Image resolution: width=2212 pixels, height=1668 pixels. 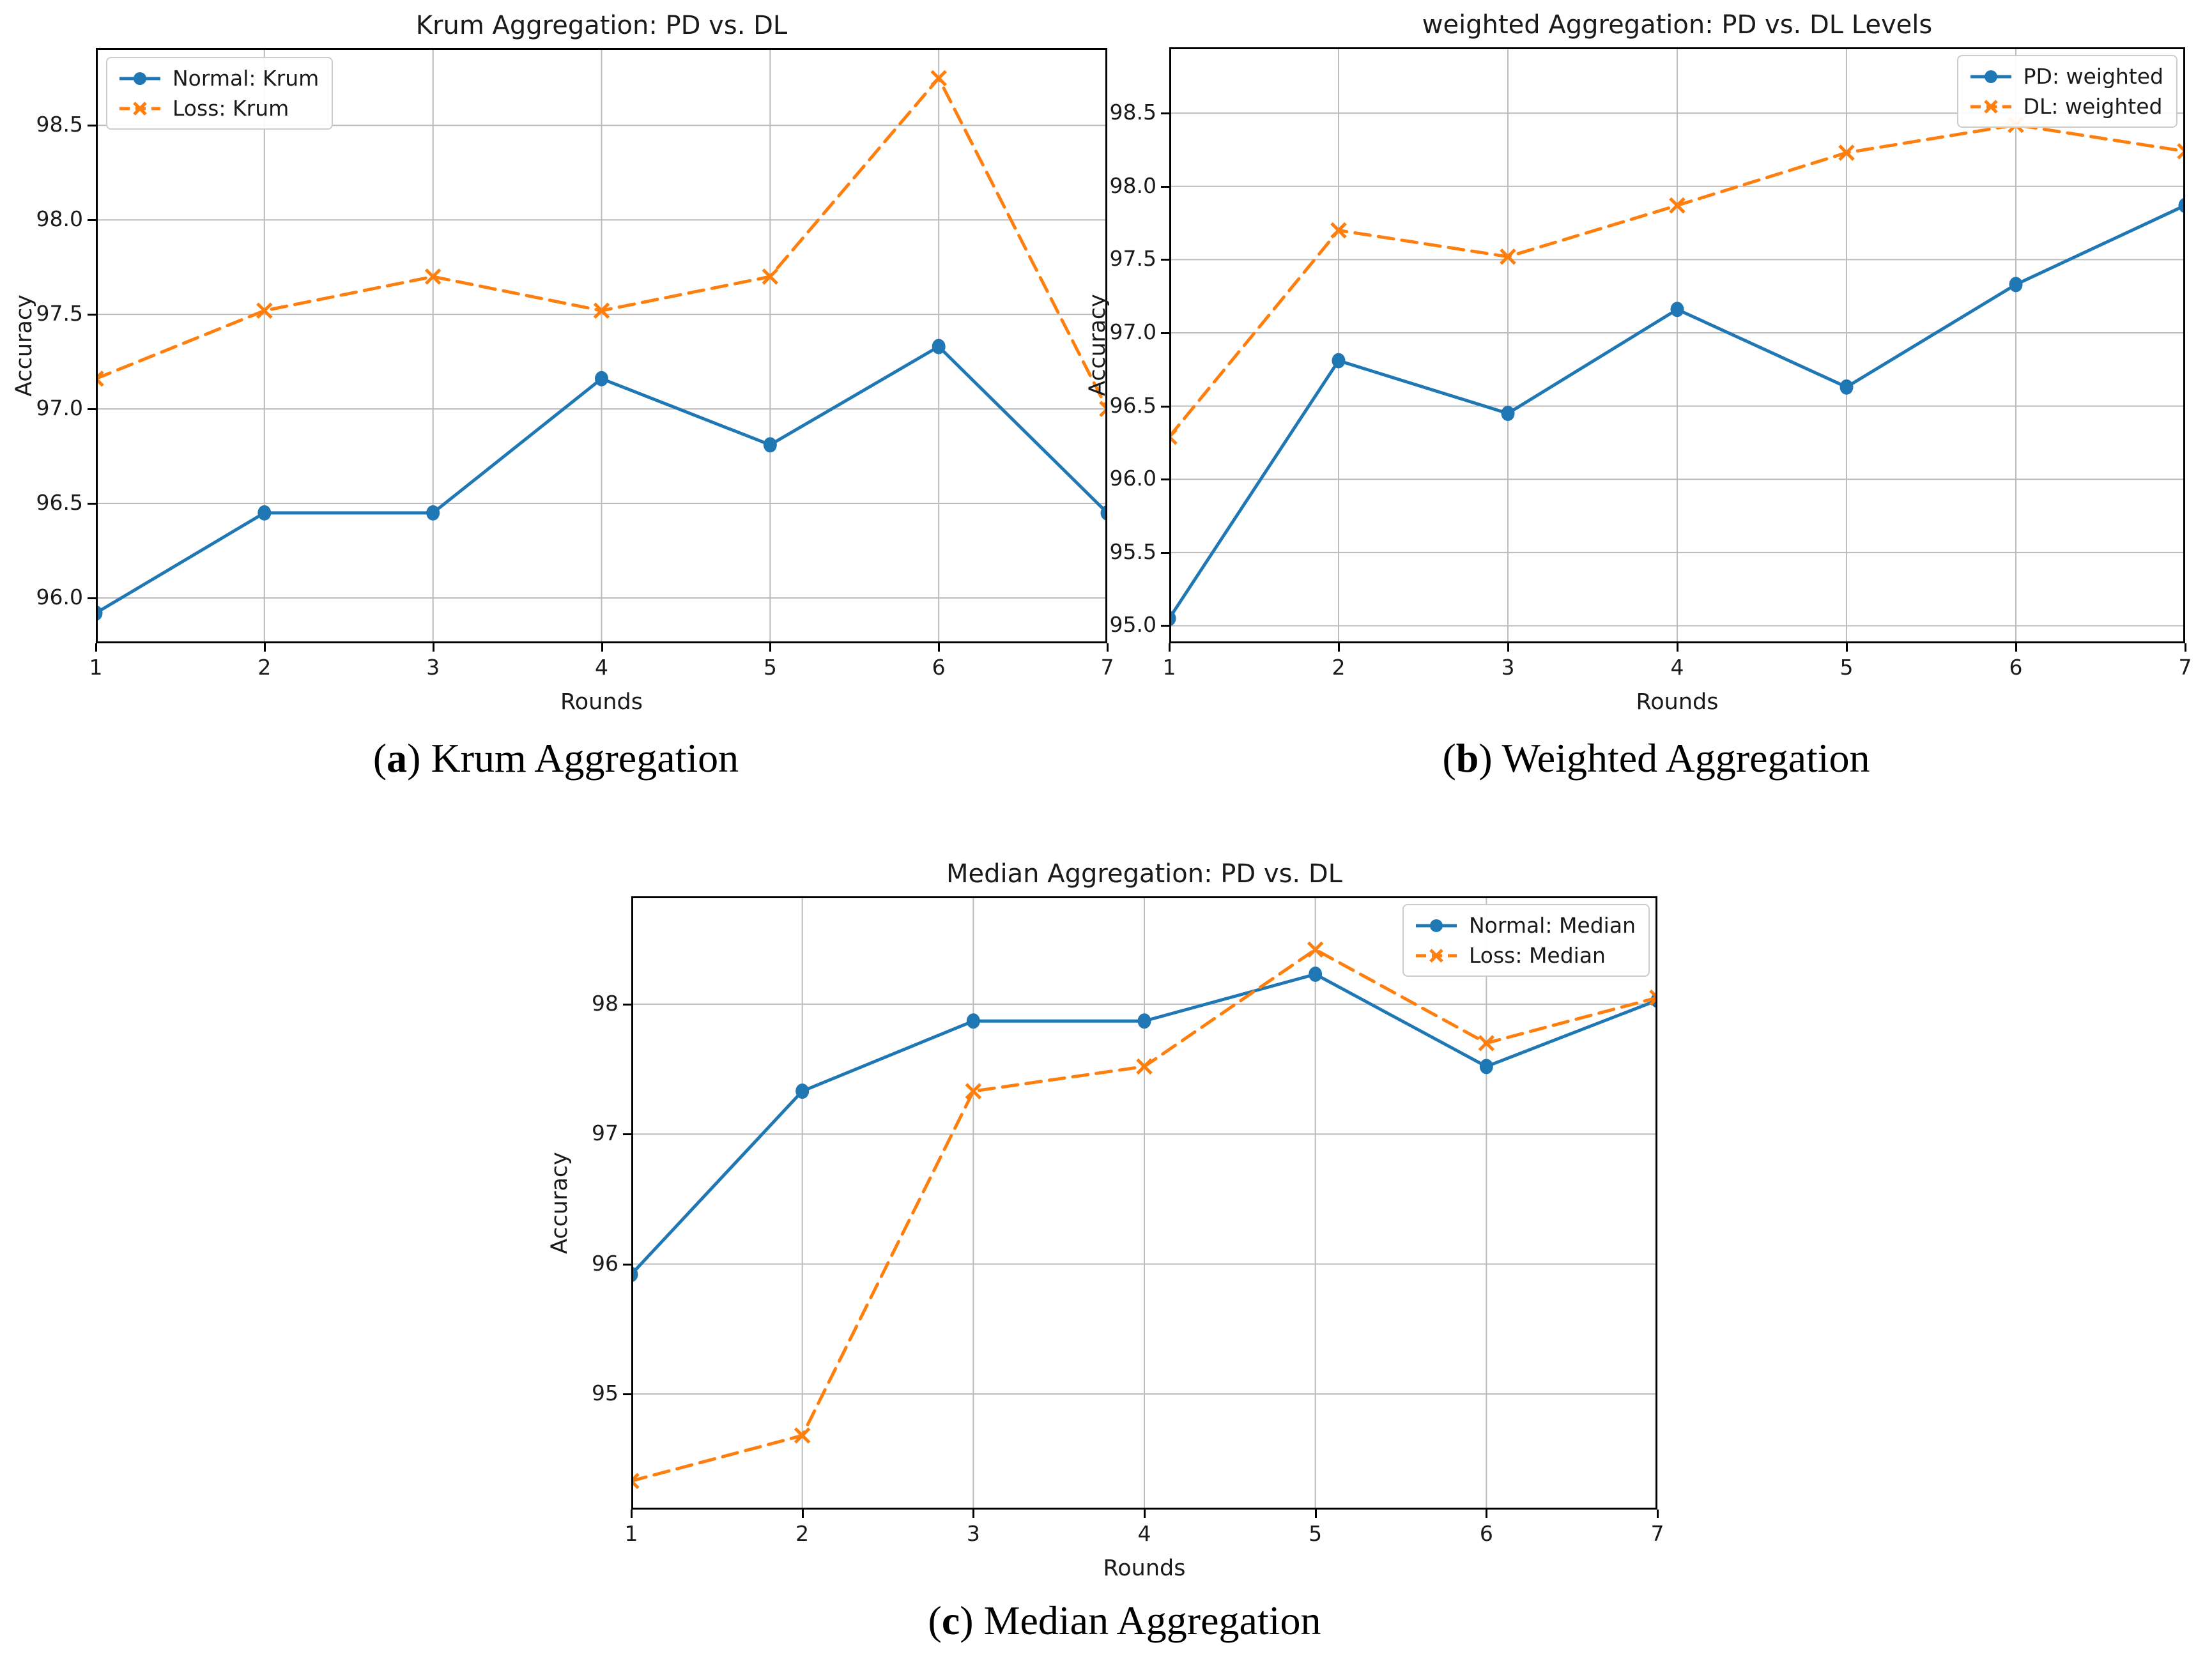 I want to click on legend-item: DL: weighted, so click(x=2066, y=106).